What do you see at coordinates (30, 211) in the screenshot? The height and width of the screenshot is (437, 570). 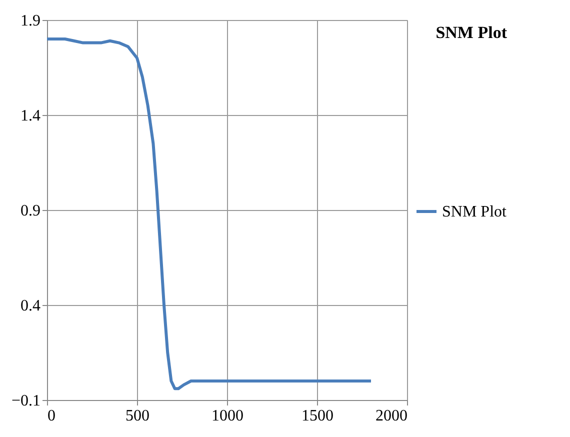 I see `y-tick-label: 0.9` at bounding box center [30, 211].